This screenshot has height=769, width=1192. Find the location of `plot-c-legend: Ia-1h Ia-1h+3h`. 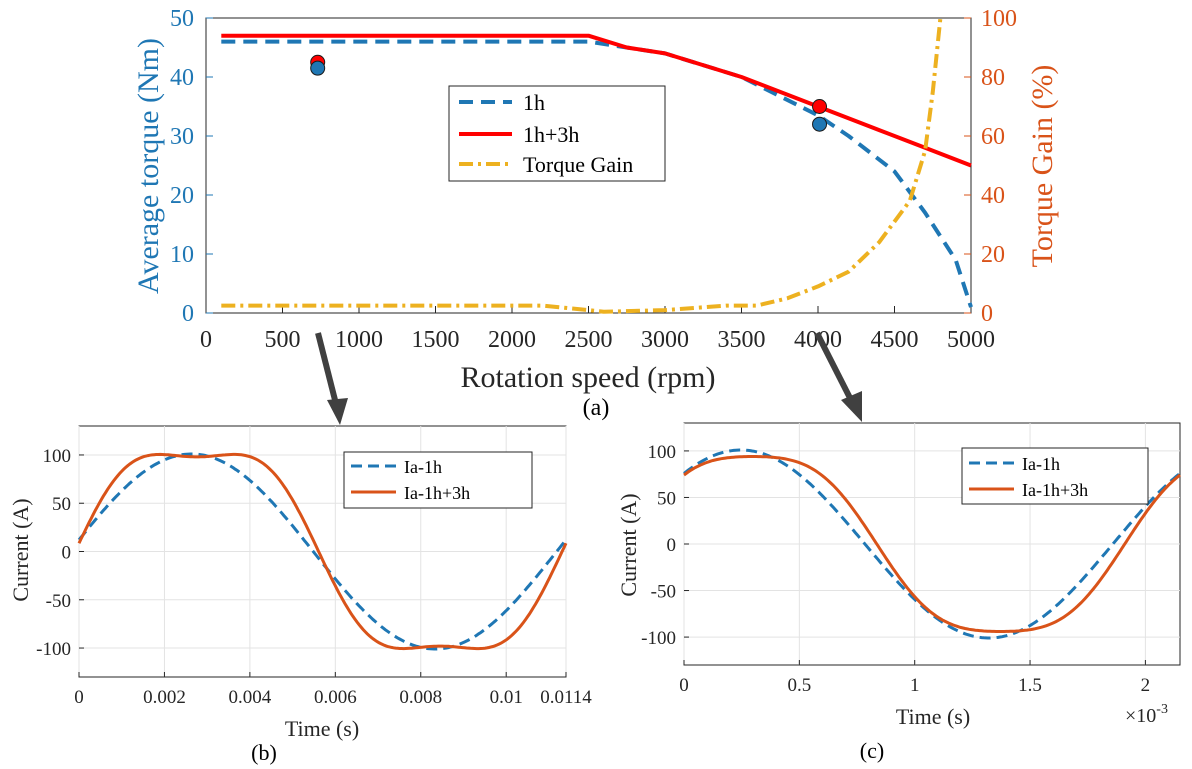

plot-c-legend: Ia-1h Ia-1h+3h is located at coordinates (1055, 476).